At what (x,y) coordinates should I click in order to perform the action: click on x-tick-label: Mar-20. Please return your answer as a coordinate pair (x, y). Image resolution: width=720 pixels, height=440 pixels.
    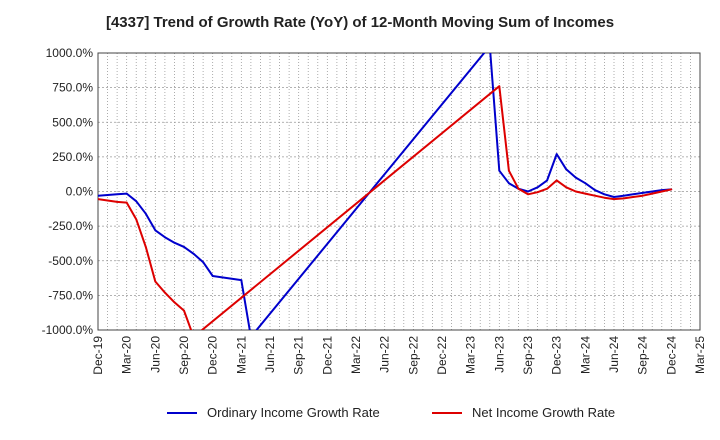
    Looking at the image, I should click on (127, 355).